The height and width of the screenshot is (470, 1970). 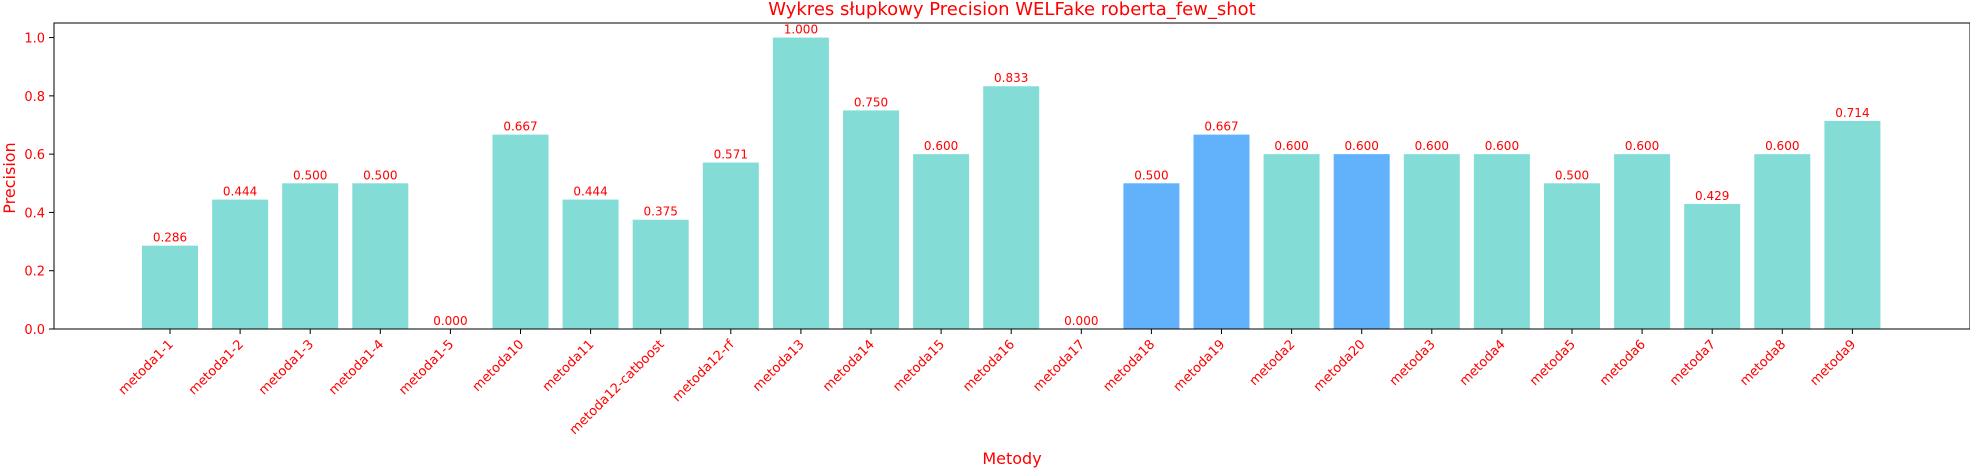 What do you see at coordinates (520, 231) in the screenshot?
I see `bar-metoda10` at bounding box center [520, 231].